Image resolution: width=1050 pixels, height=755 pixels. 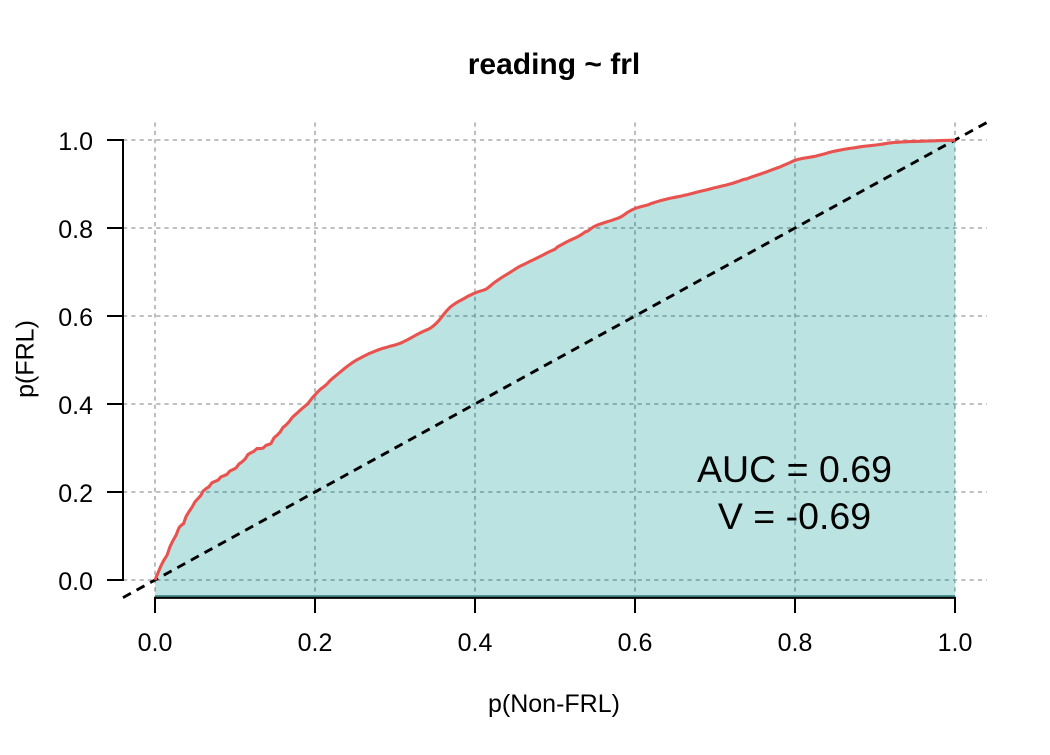 What do you see at coordinates (794, 516) in the screenshot?
I see `svg-text: V = -0.69` at bounding box center [794, 516].